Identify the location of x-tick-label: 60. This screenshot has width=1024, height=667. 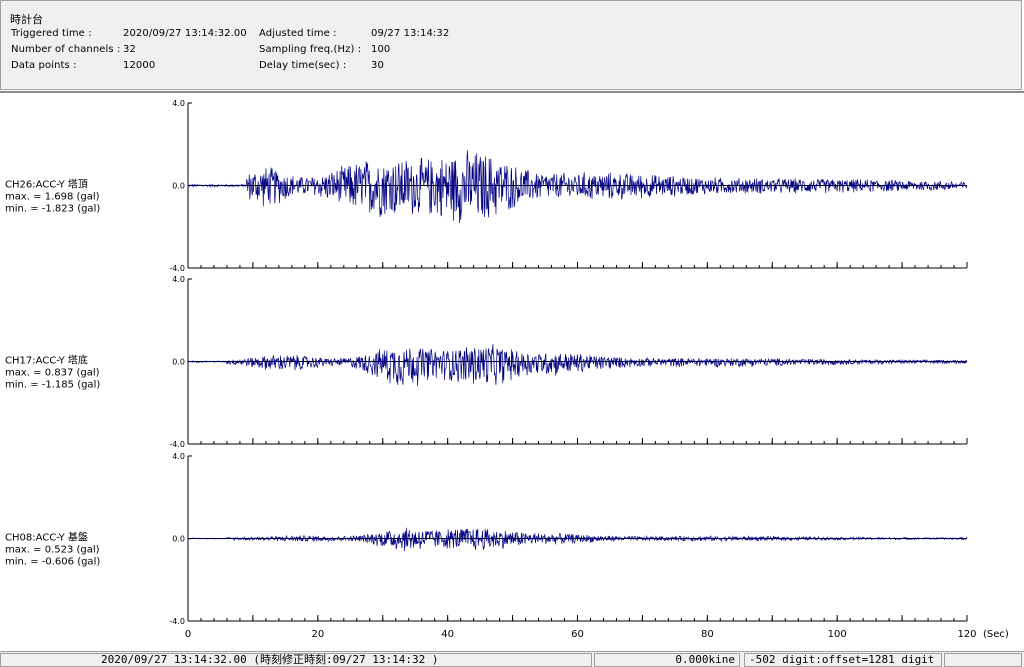
(577, 634).